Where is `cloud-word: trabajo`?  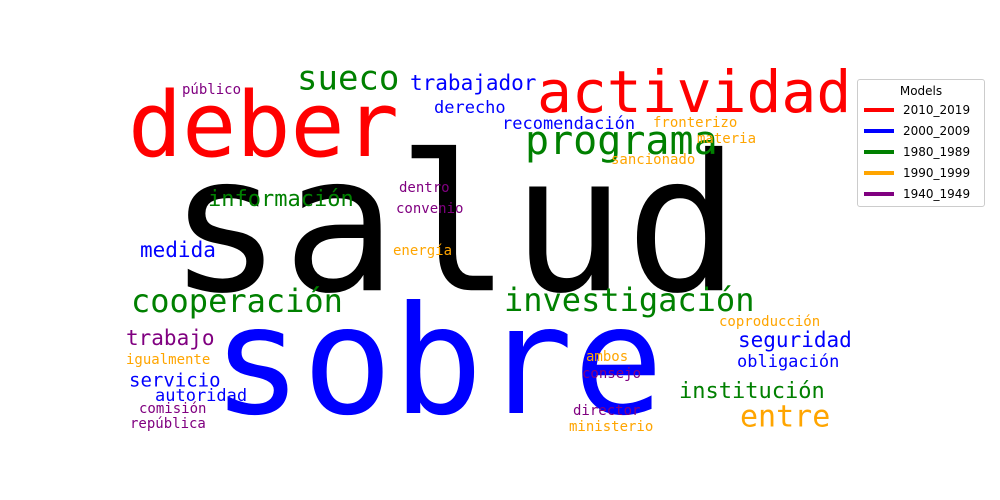 cloud-word: trabajo is located at coordinates (170, 338).